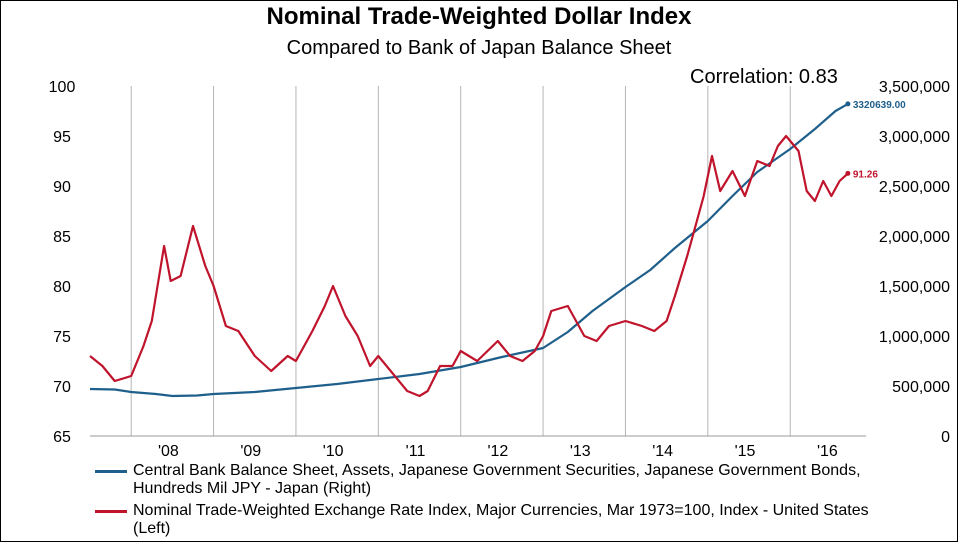 This screenshot has height=542, width=958. Describe the element at coordinates (62, 237) in the screenshot. I see `left-tick-label: 85` at that location.